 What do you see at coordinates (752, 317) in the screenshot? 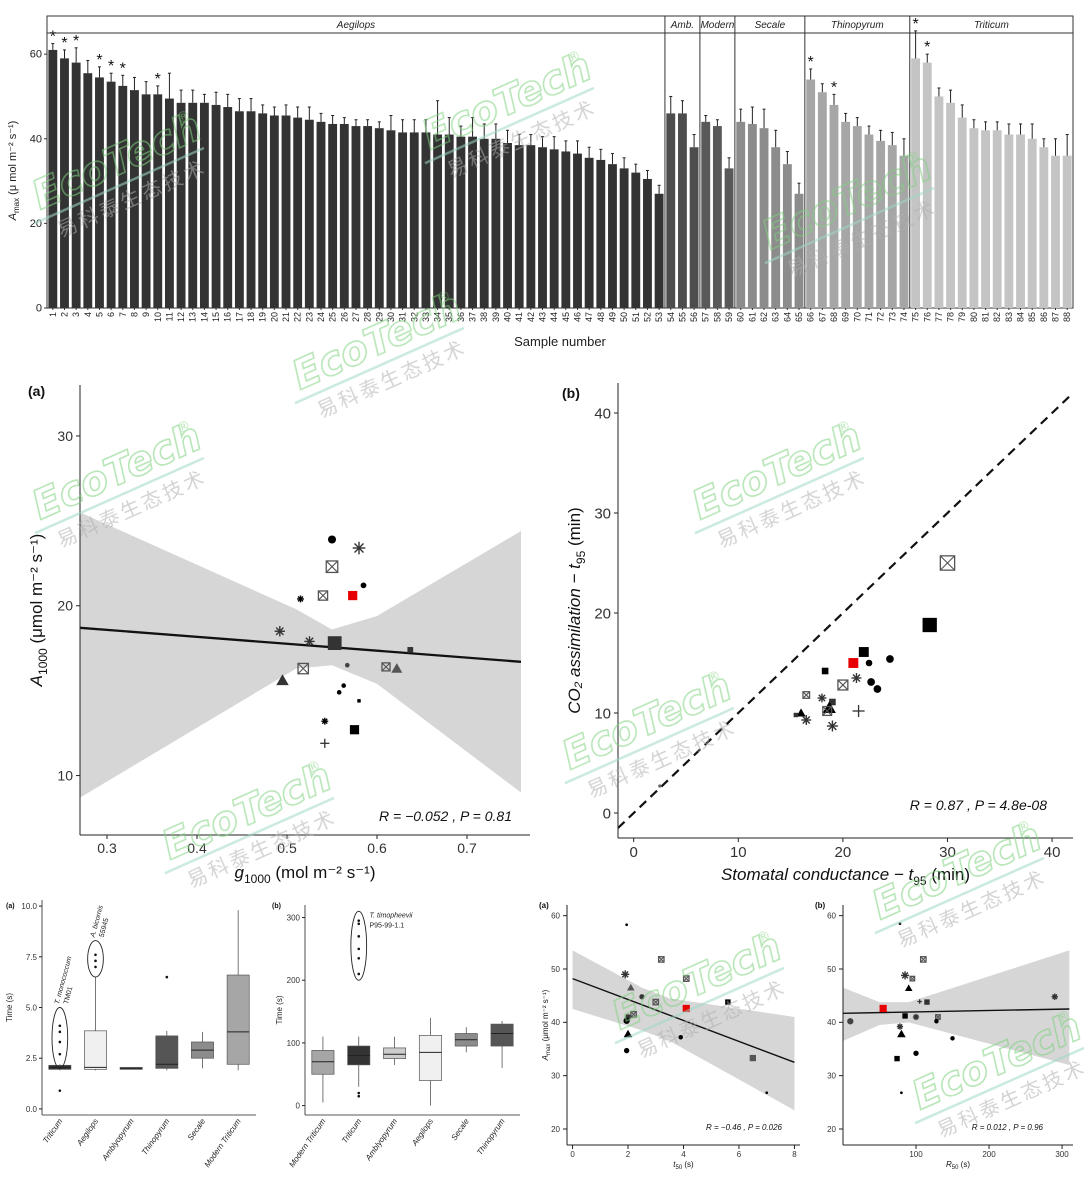
I see `x-tick-label: 61` at bounding box center [752, 317].